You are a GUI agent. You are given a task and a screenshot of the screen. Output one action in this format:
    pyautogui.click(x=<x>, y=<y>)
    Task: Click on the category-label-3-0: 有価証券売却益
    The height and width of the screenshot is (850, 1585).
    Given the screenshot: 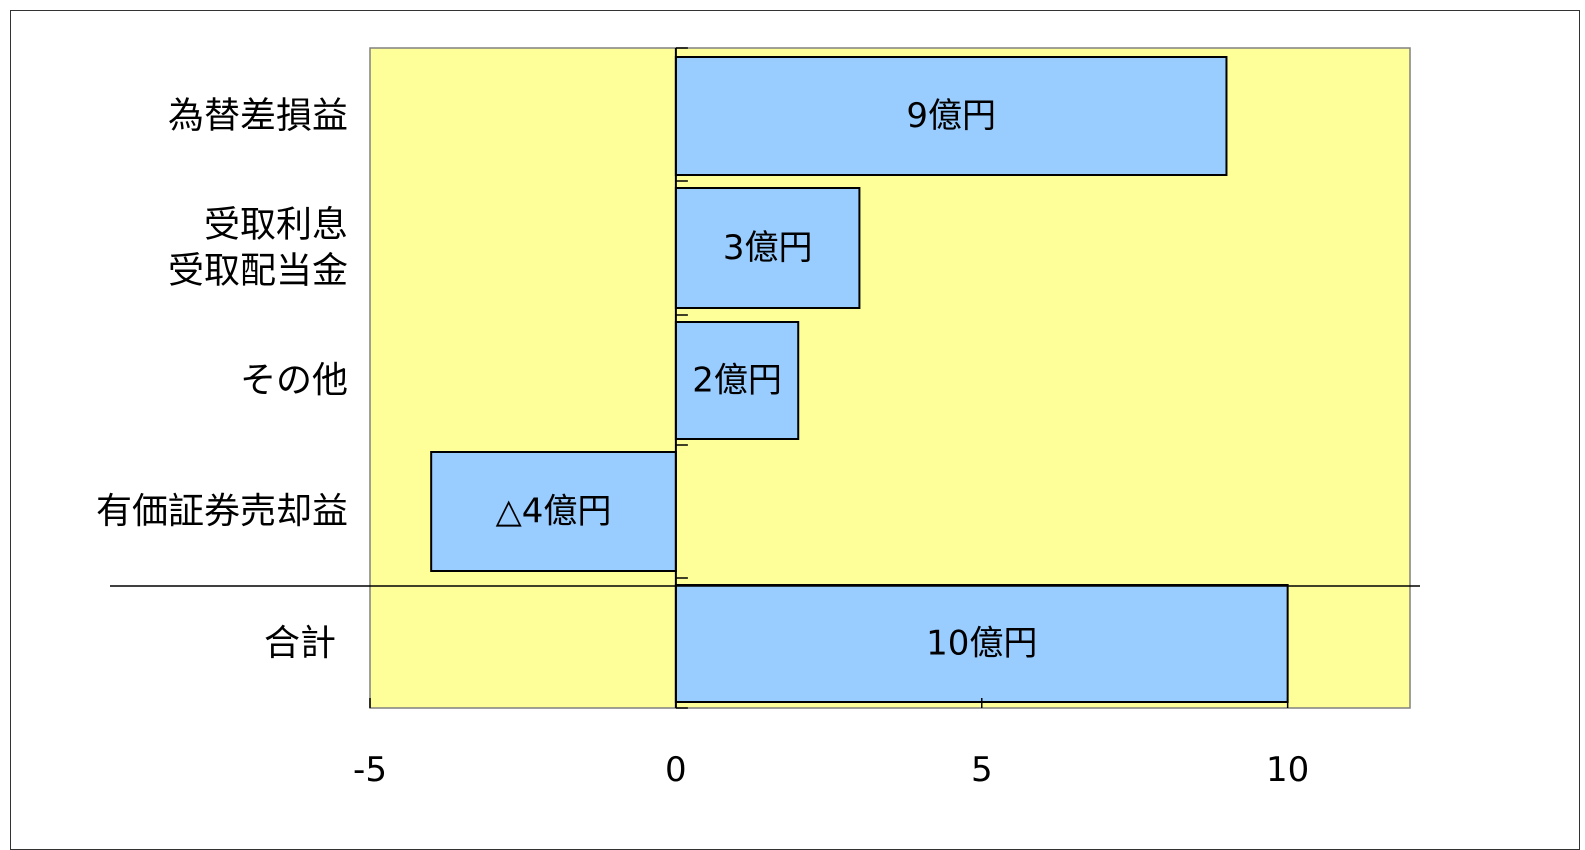 What is the action you would take?
    pyautogui.click(x=222, y=511)
    